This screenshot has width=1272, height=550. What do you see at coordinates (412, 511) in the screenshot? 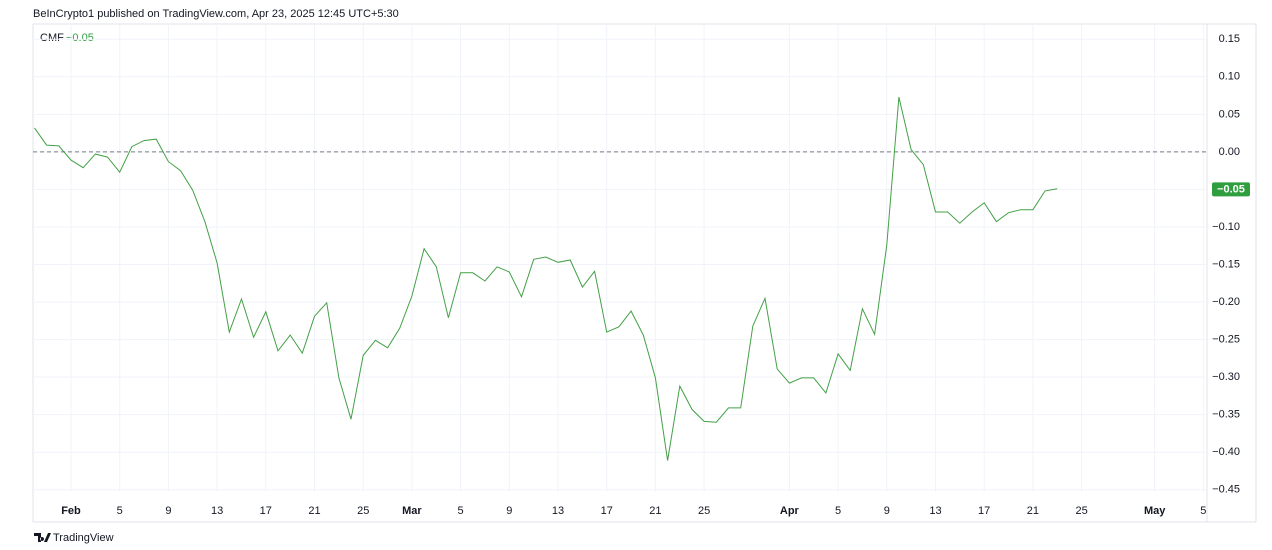
I see `x-tick-label: Mar` at bounding box center [412, 511].